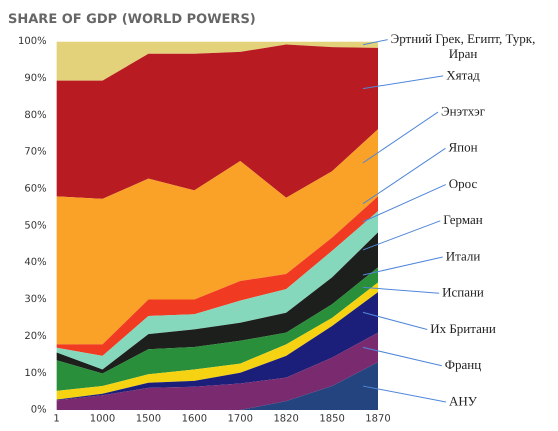  What do you see at coordinates (463, 46) in the screenshot?
I see `series-label: Эртний Грек, Египт, Турк, Иран` at bounding box center [463, 46].